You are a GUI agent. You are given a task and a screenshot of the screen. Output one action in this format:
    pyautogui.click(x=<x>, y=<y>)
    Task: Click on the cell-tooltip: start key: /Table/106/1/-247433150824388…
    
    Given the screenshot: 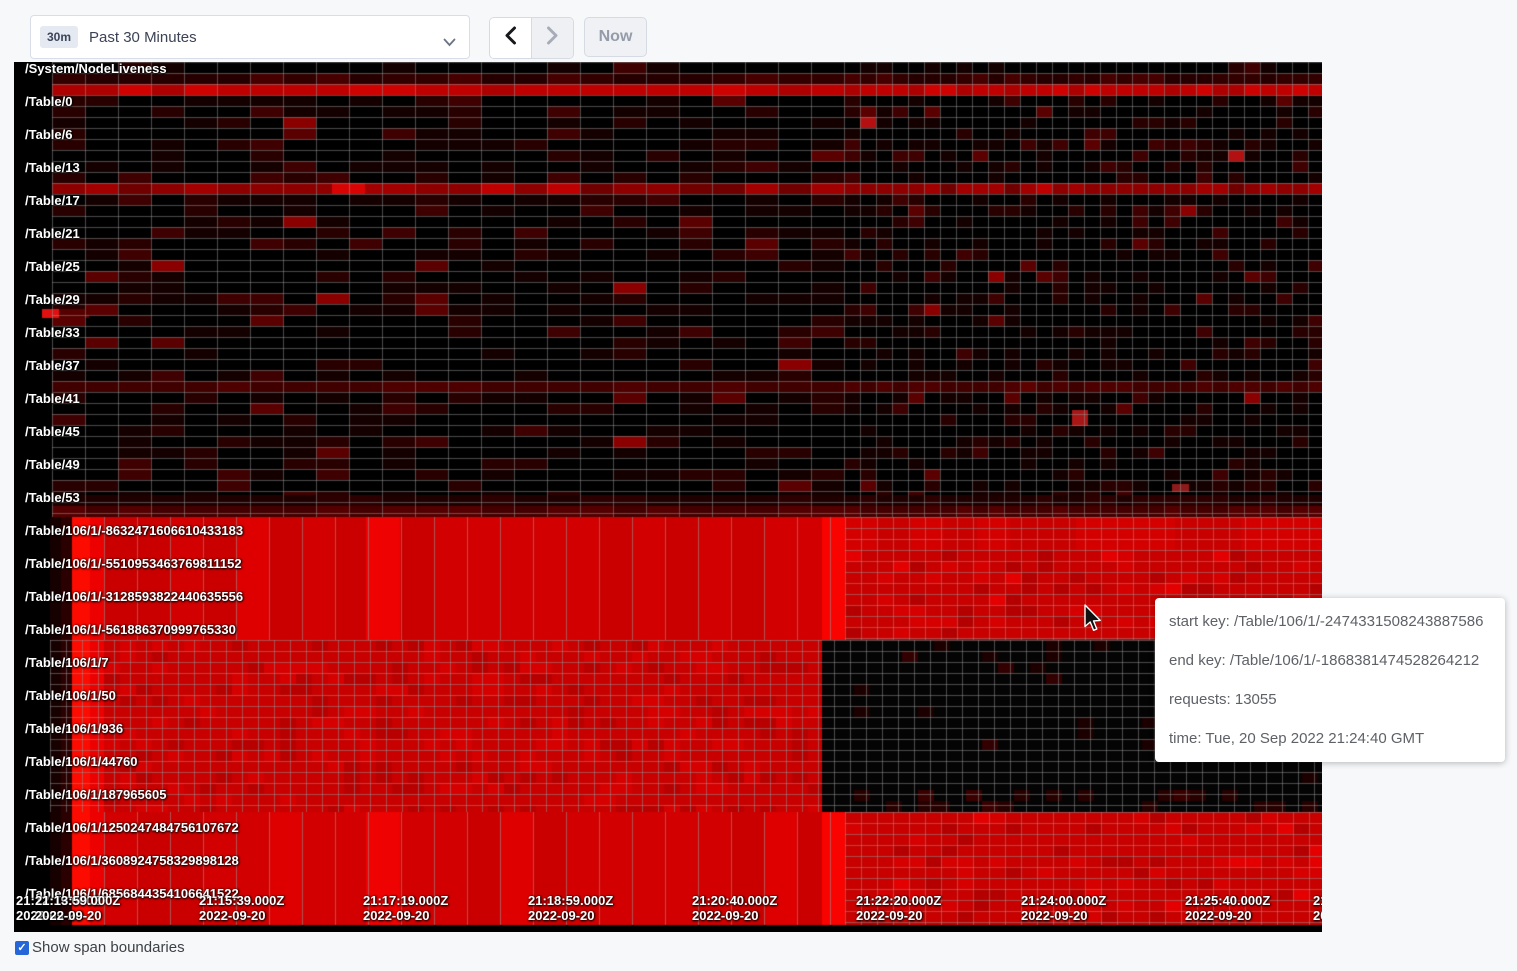 What is the action you would take?
    pyautogui.click(x=1330, y=680)
    